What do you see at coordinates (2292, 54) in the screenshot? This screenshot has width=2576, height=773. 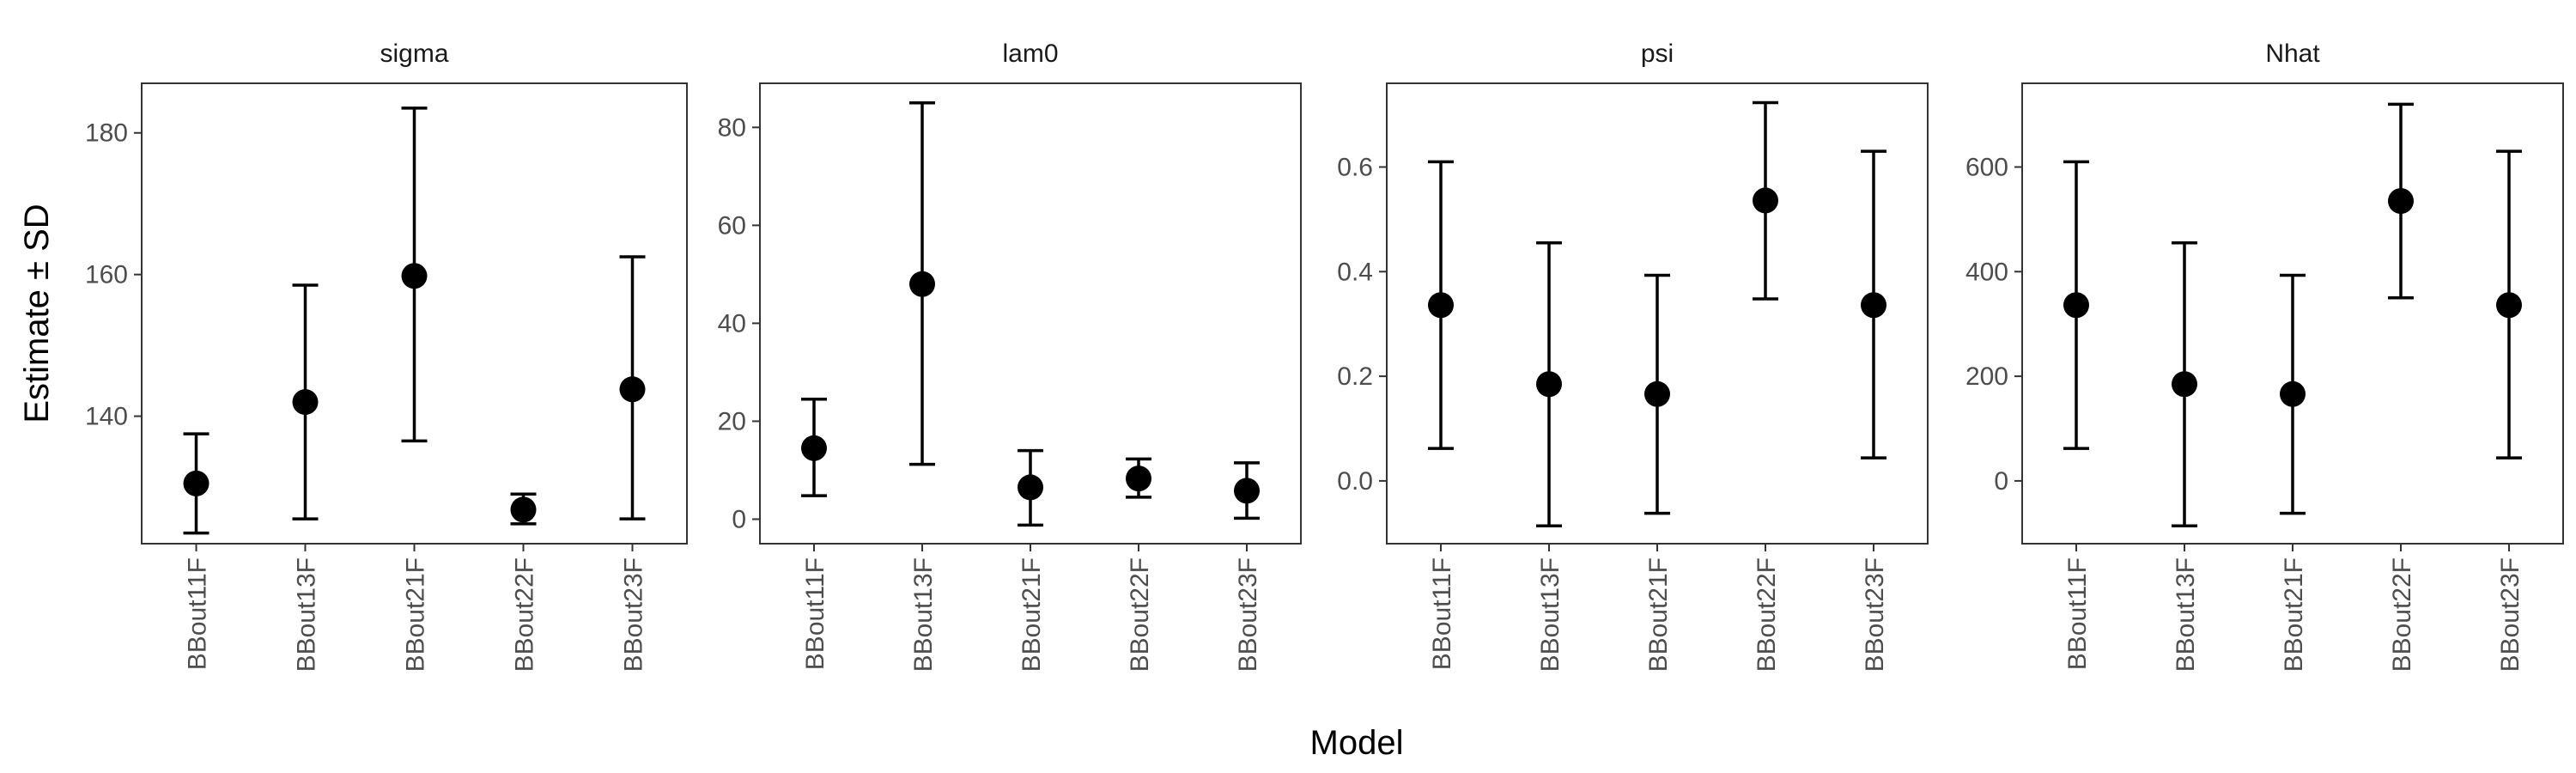 I see `facet-title: Nhat` at bounding box center [2292, 54].